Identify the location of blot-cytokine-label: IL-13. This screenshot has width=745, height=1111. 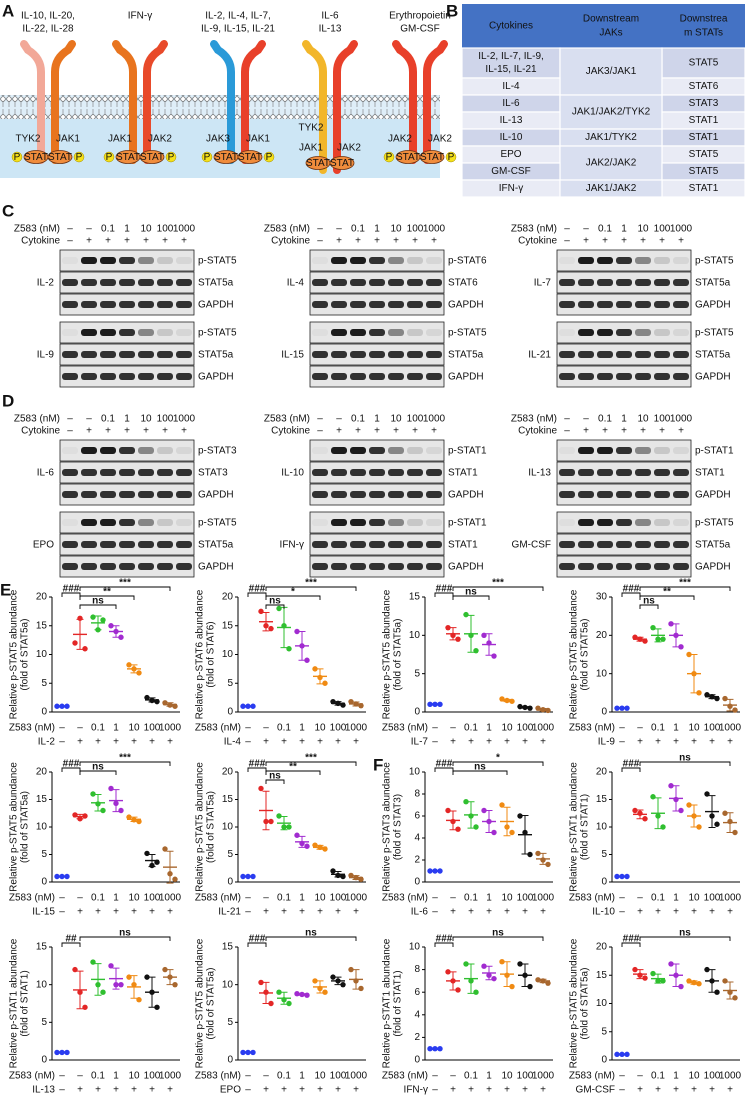
(539, 473).